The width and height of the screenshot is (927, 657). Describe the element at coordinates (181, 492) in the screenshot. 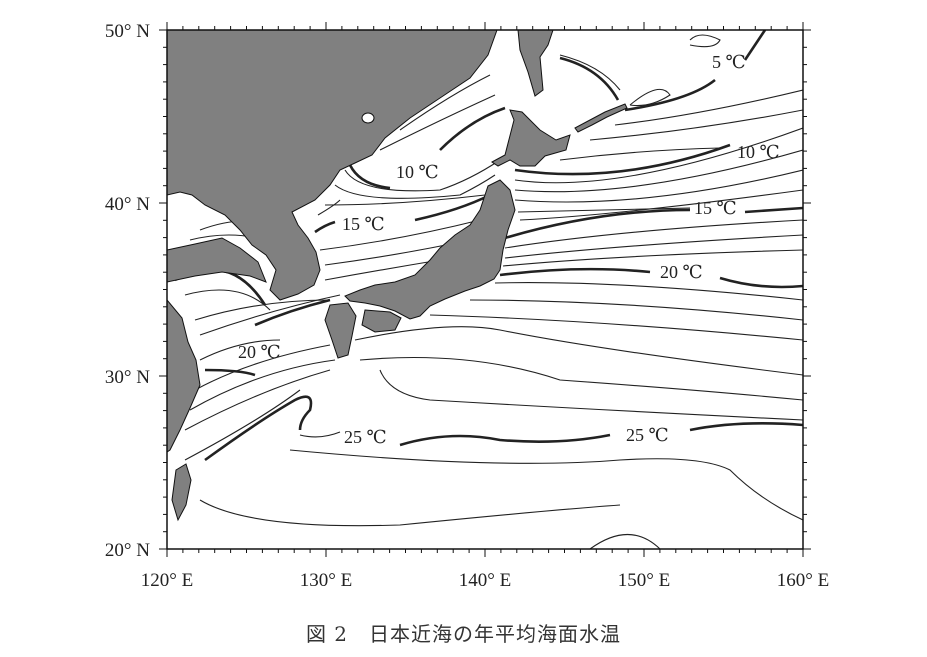

I see `taiwan` at that location.